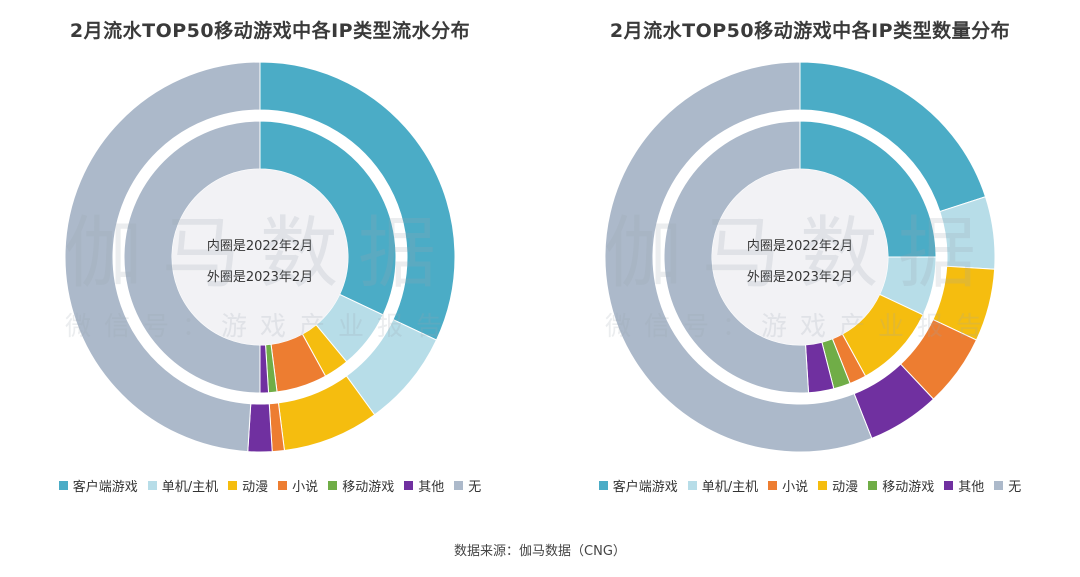 The height and width of the screenshot is (577, 1080). I want to click on legend: 客户端游戏 单机/主机 小说 动漫 移动游戏 其他 无, so click(810, 485).